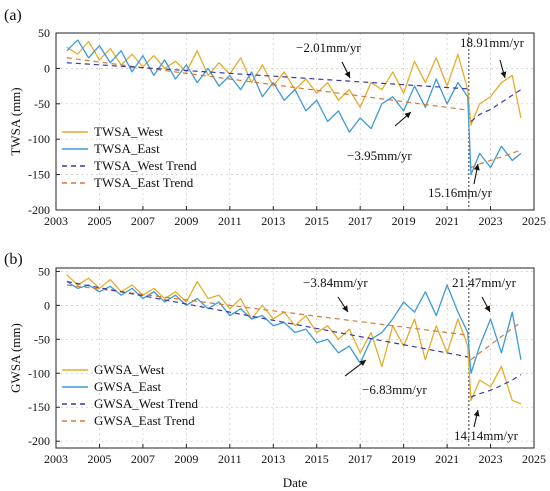 Image resolution: width=550 pixels, height=491 pixels. I want to click on legend-label-a-4: TWSA_East Trend, so click(144, 182).